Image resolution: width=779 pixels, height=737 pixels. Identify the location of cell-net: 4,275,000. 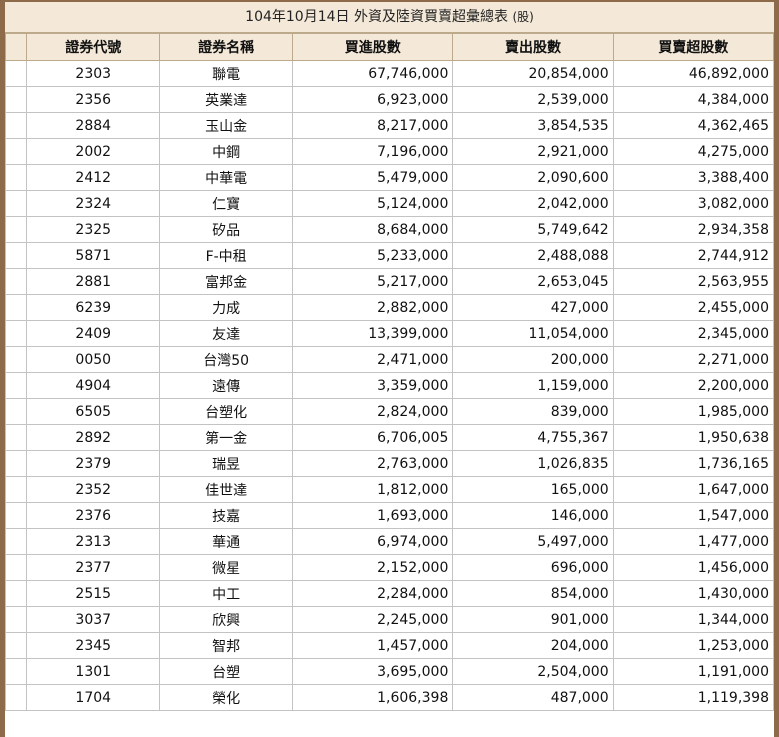
(693, 151).